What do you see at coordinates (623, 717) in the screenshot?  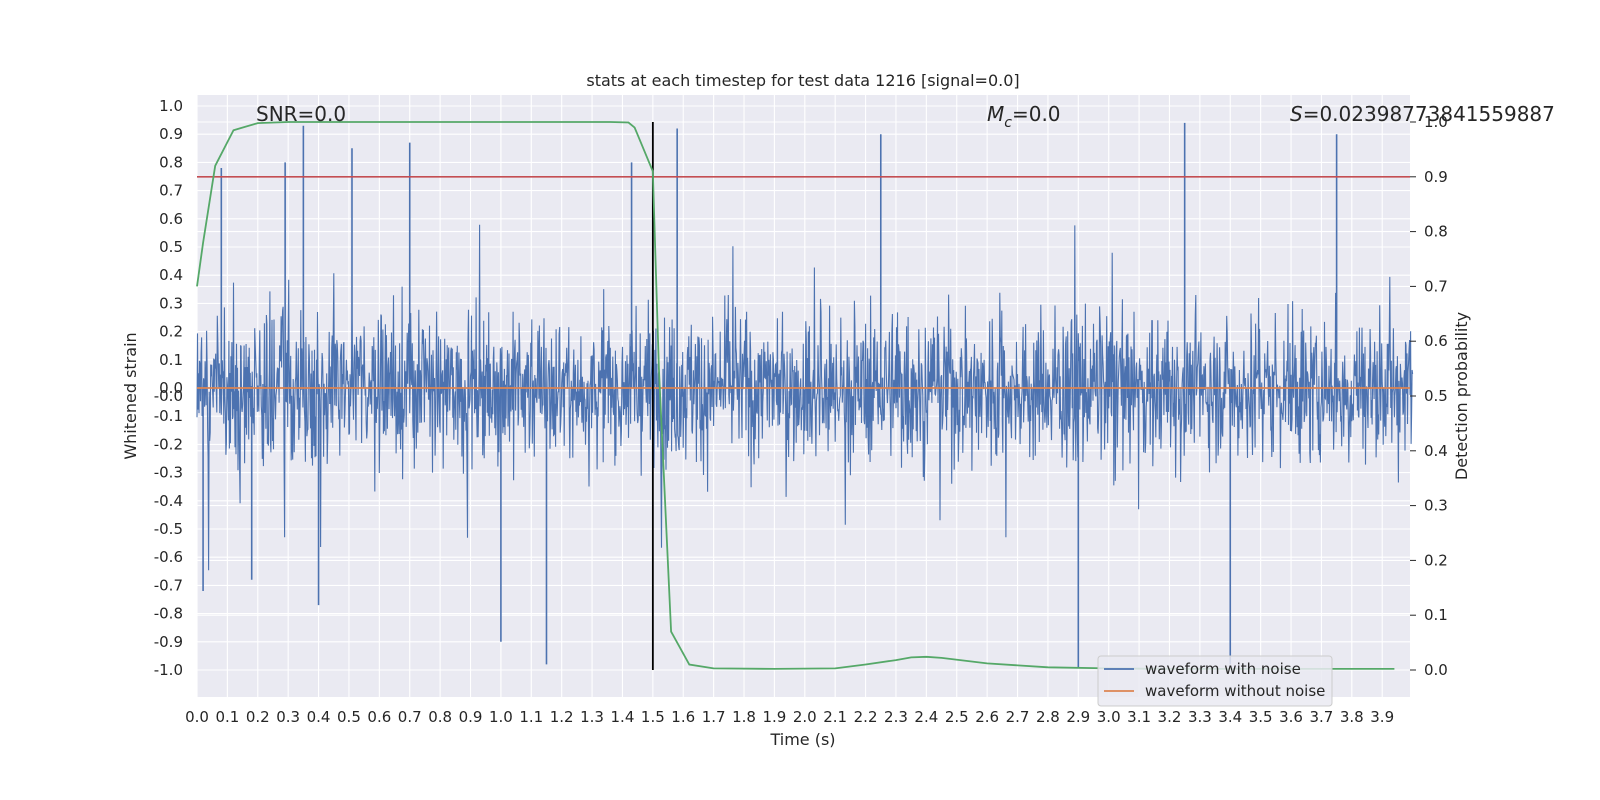 I see `x-tick-label: 1.4` at bounding box center [623, 717].